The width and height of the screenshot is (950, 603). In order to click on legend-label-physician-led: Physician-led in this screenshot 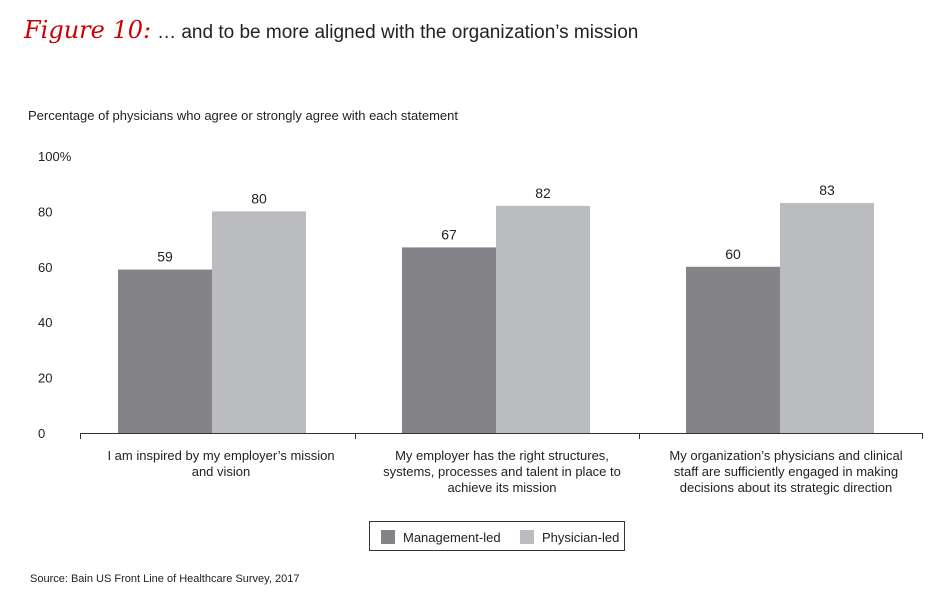, I will do `click(581, 537)`.